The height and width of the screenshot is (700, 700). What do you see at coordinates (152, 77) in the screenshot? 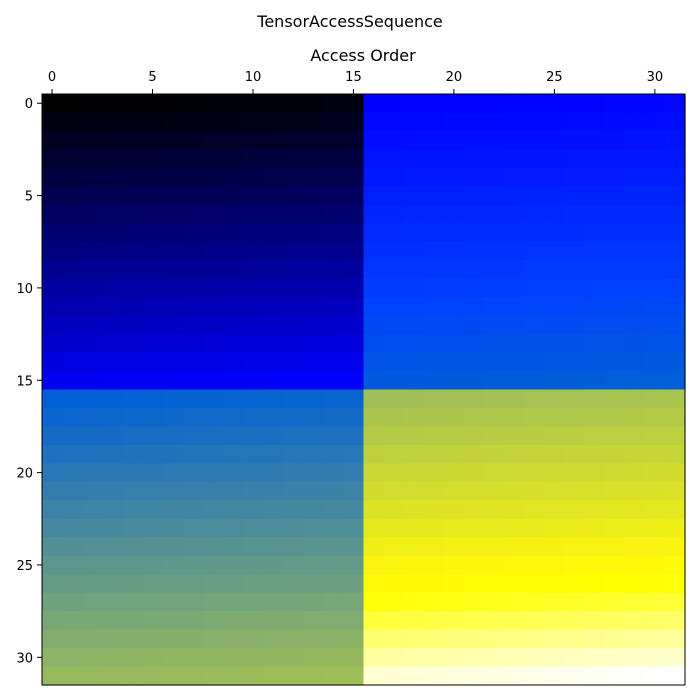
I see `x-tick-label: 5` at bounding box center [152, 77].